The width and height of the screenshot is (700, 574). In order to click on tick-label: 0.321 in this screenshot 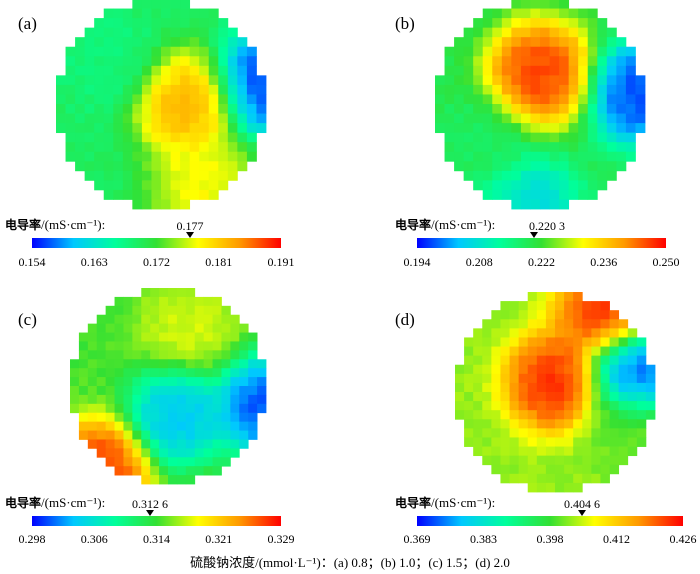, I will do `click(219, 539)`.